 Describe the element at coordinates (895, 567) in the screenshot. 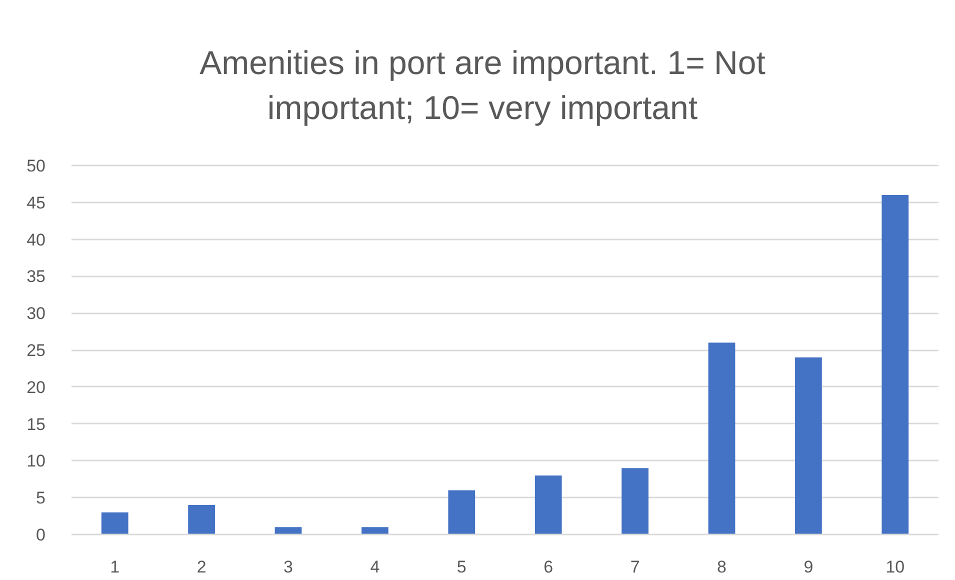

I see `x-tick-label: 10` at that location.